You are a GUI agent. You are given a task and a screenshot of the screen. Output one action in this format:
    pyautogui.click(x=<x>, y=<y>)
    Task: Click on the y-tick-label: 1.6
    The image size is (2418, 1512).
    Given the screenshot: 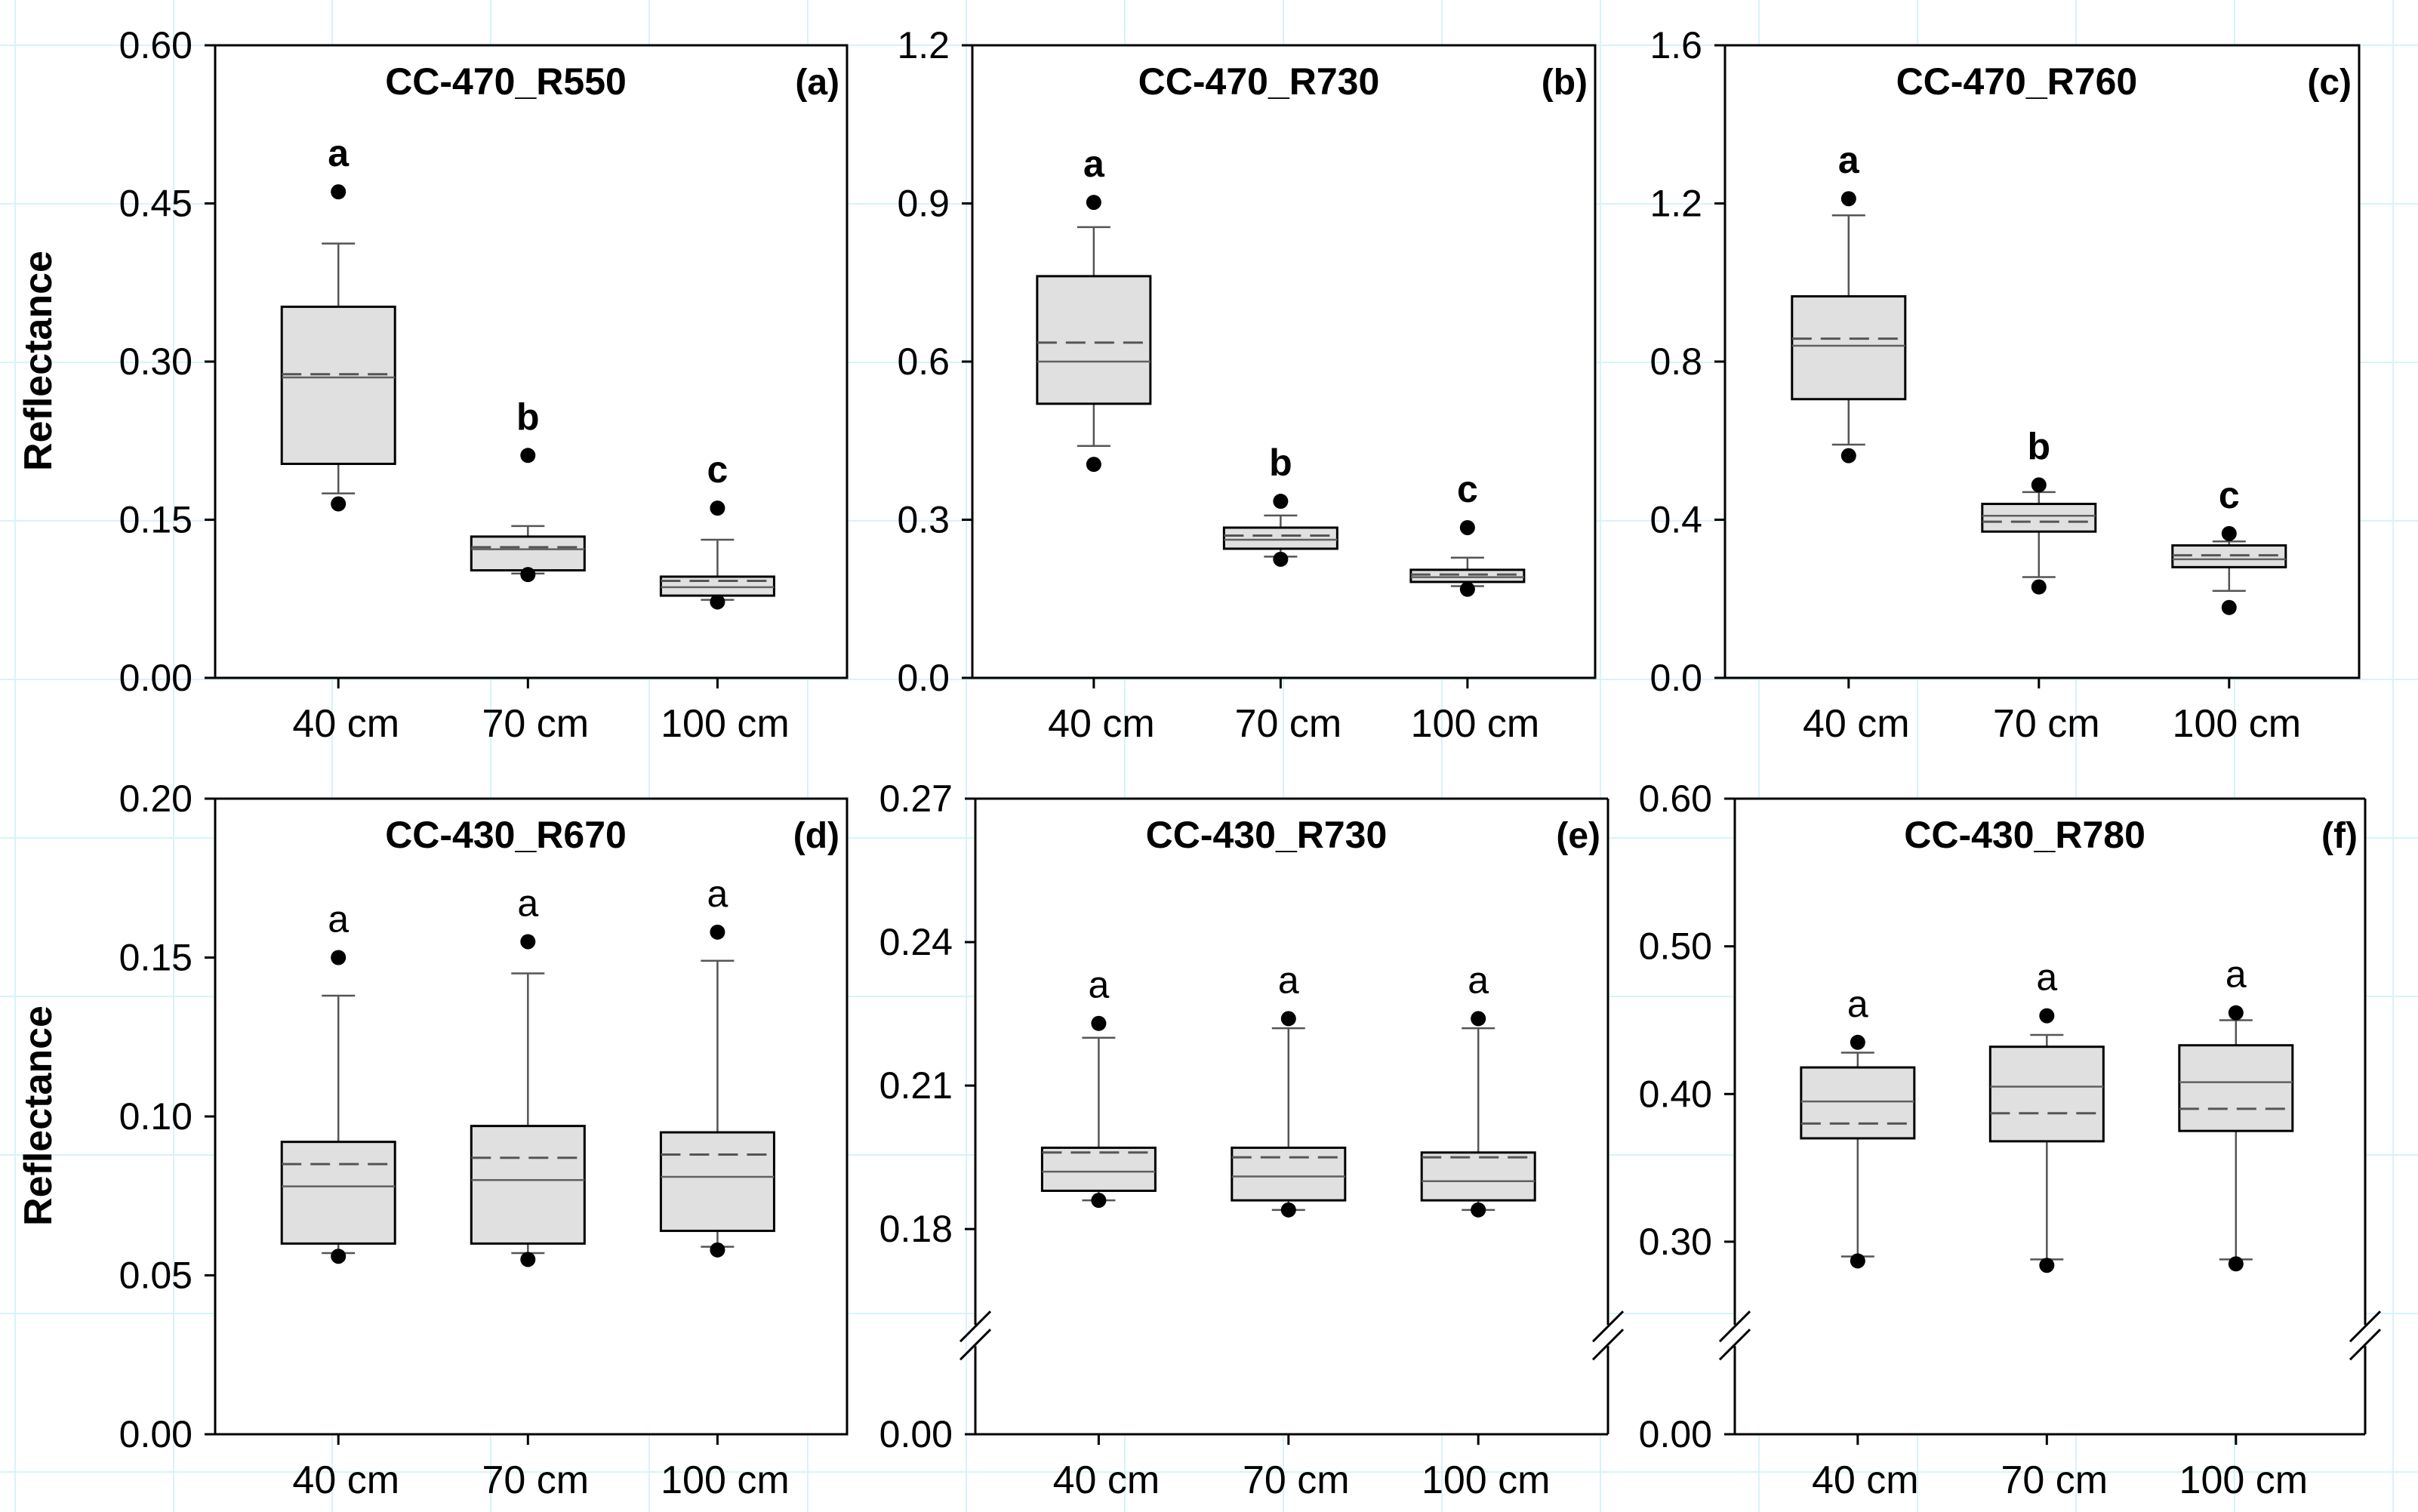 What is the action you would take?
    pyautogui.click(x=1675, y=45)
    